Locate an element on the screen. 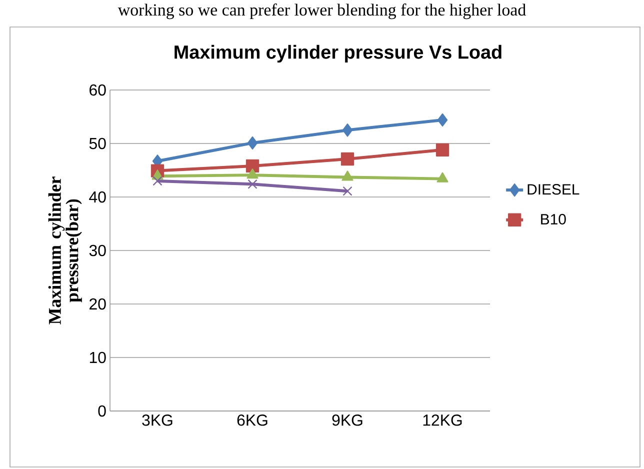 The image size is (644, 469). x-tick-label: 3KG is located at coordinates (157, 420).